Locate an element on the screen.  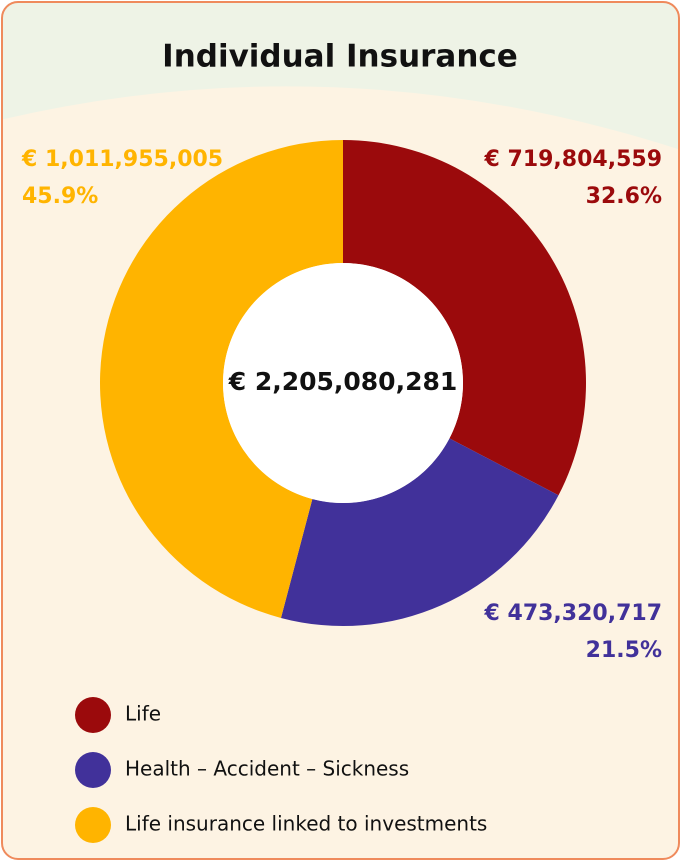
legend-label: Life is located at coordinates (143, 714).